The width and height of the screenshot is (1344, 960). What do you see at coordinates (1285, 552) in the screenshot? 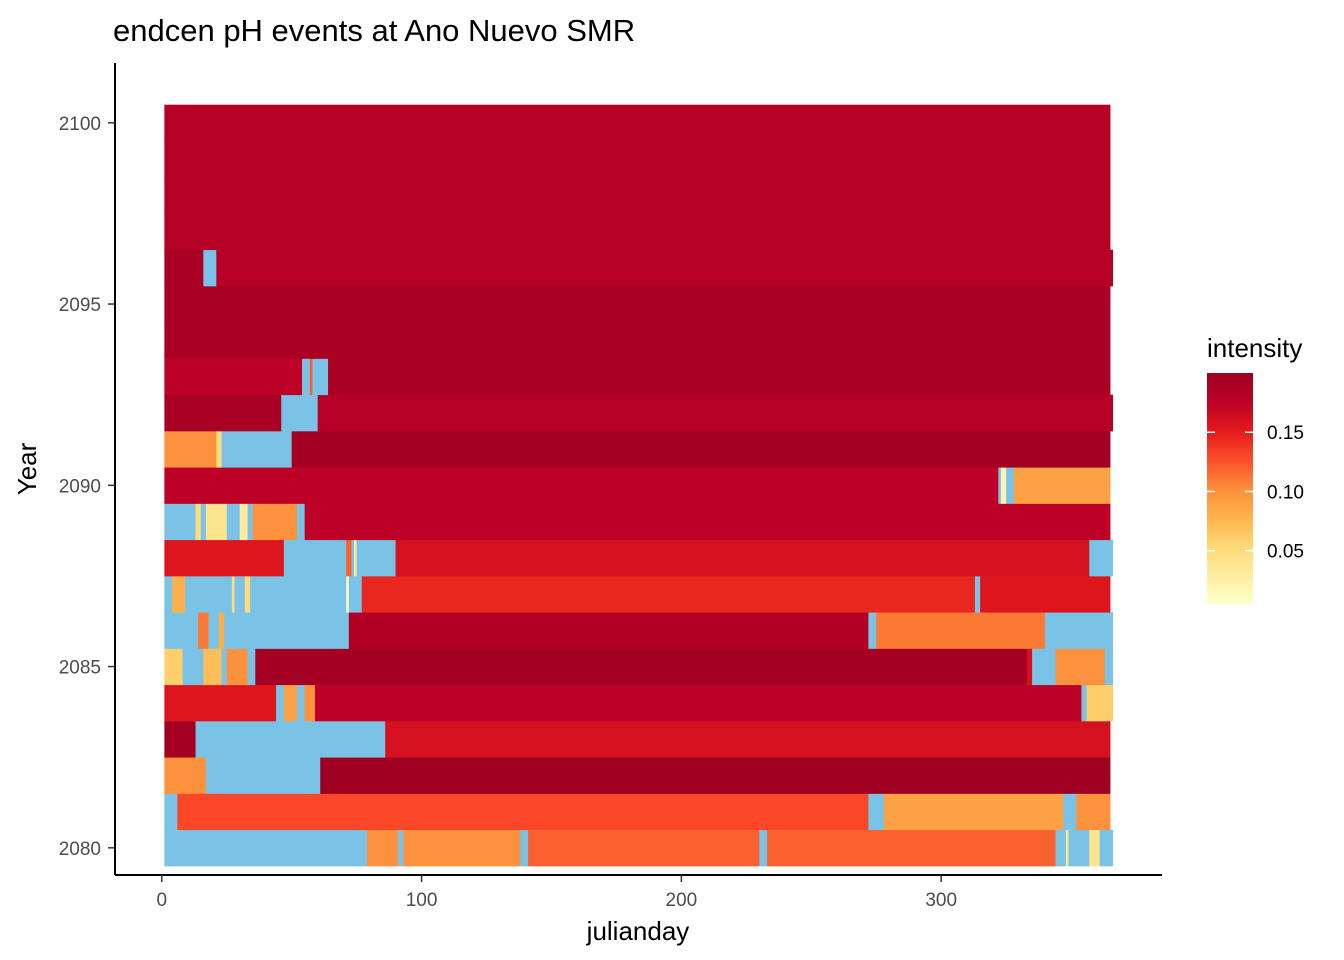
I see `colorbar-tick-label: 0.05` at bounding box center [1285, 552].